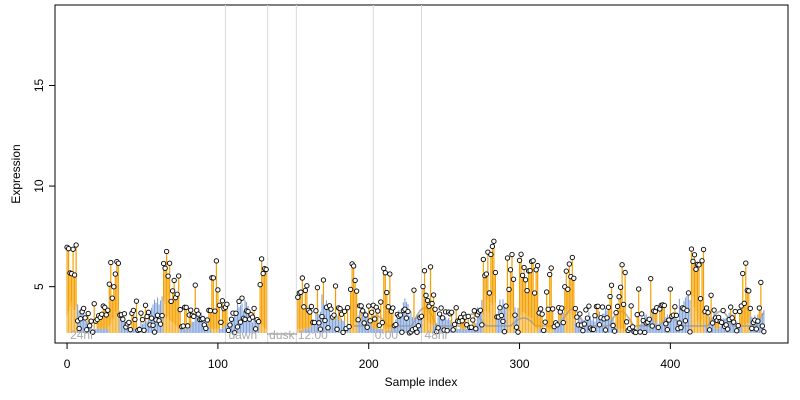 This screenshot has height=400, width=800. I want to click on region-label: dawn, so click(242, 335).